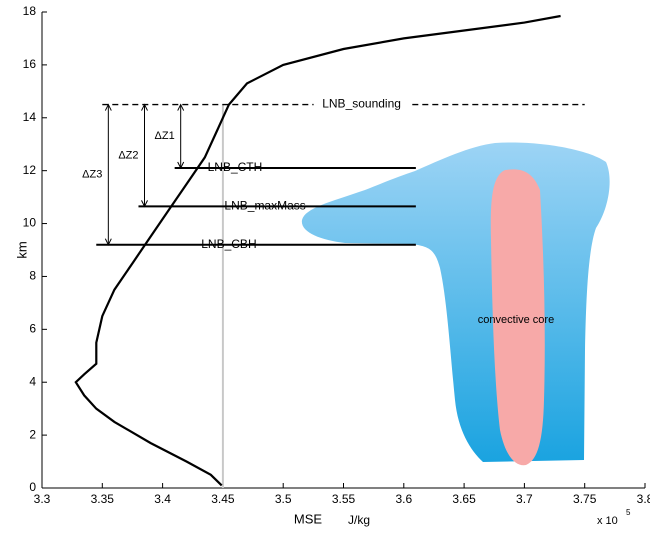 This screenshot has width=650, height=536. Describe the element at coordinates (628, 512) in the screenshot. I see `x-exponent: 5` at that location.